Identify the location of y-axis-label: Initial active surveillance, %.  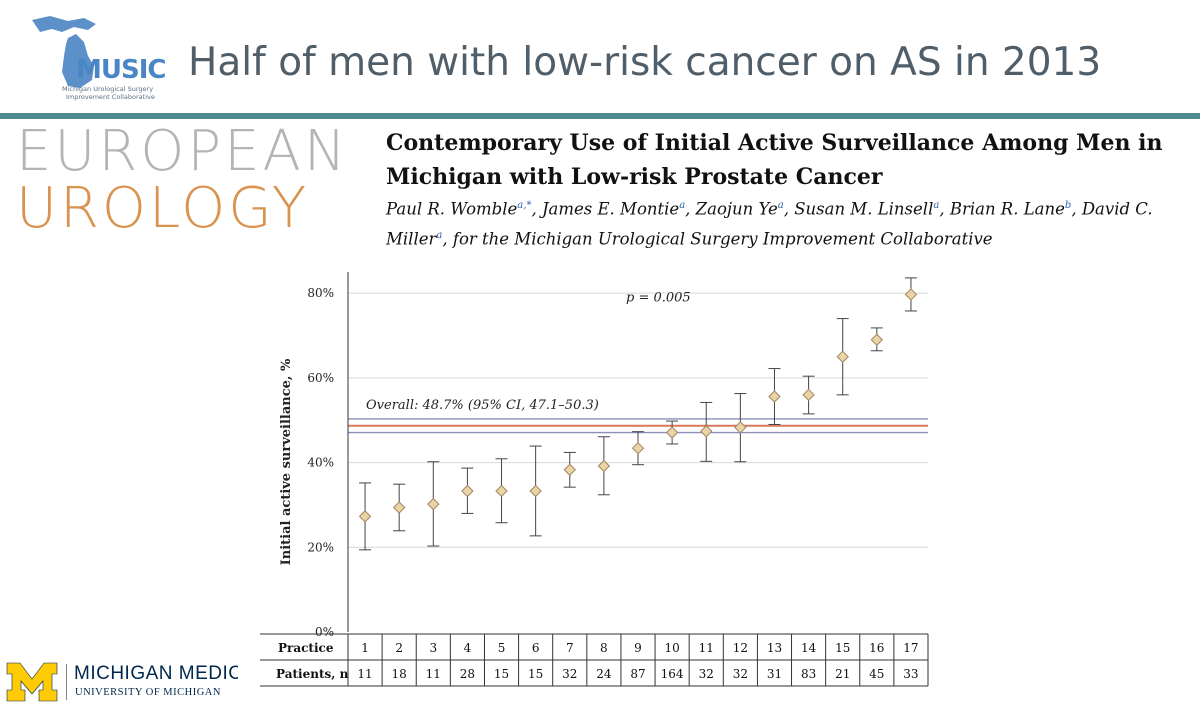
(286, 461).